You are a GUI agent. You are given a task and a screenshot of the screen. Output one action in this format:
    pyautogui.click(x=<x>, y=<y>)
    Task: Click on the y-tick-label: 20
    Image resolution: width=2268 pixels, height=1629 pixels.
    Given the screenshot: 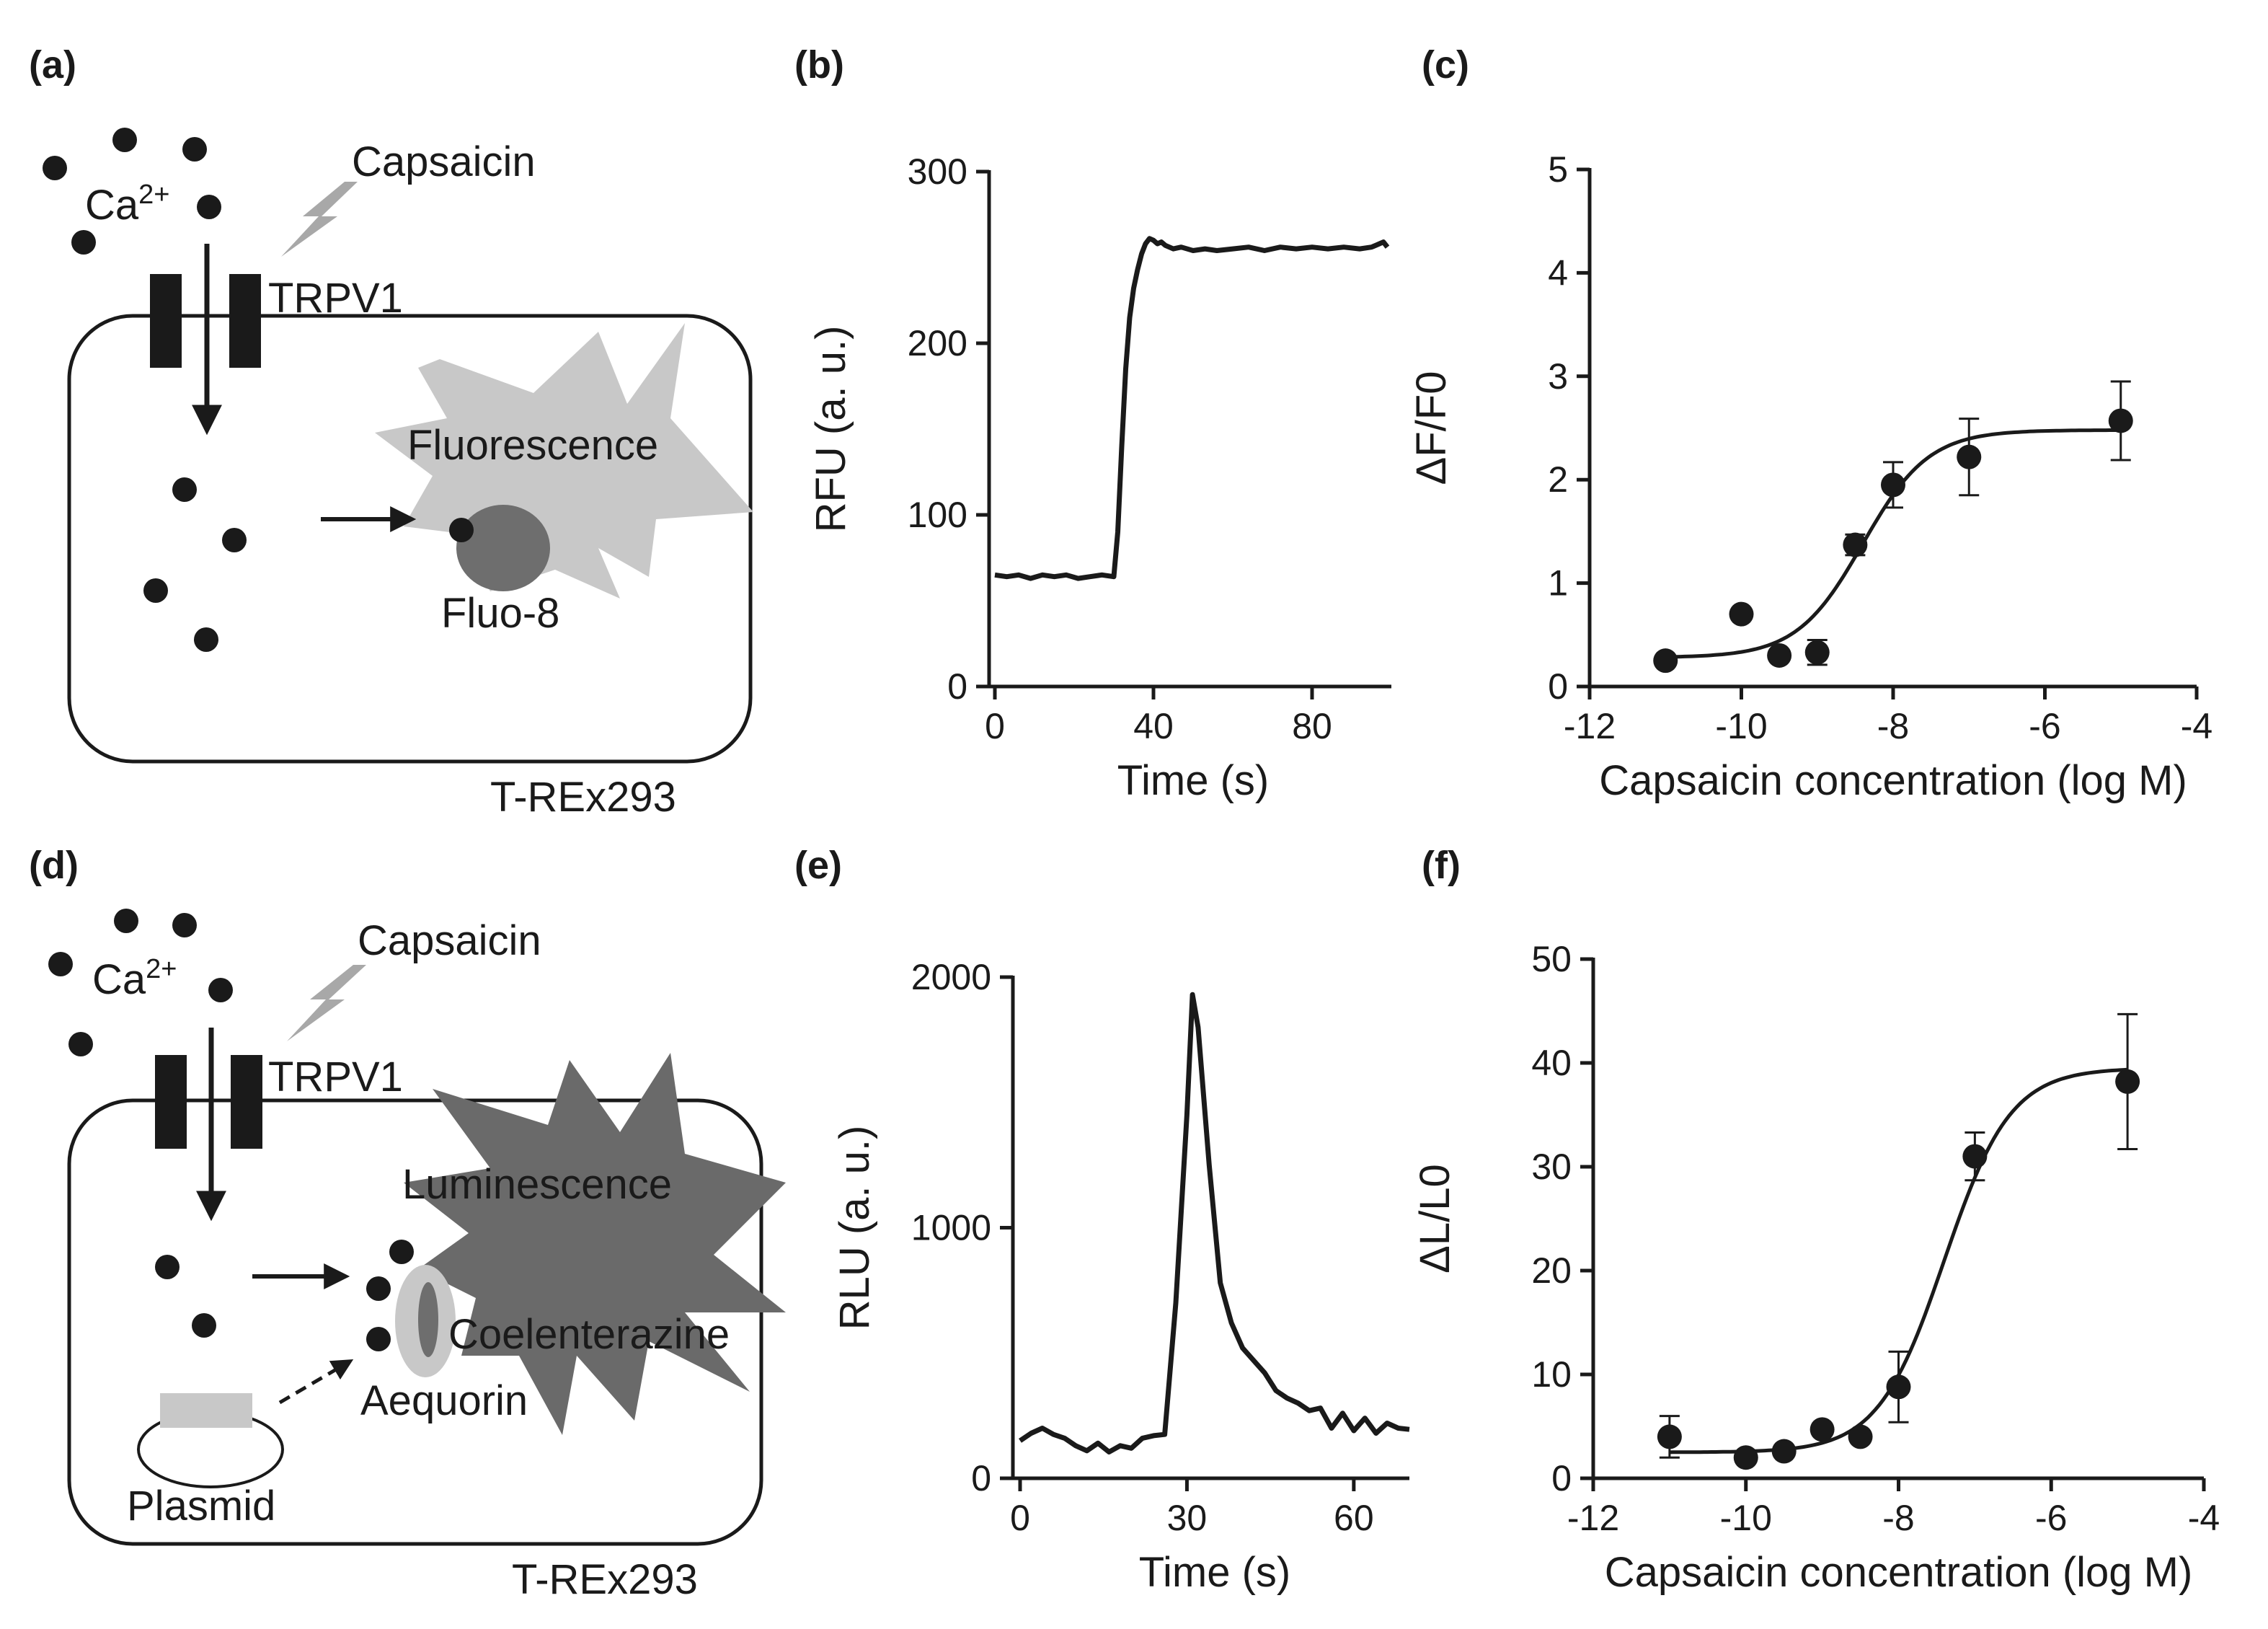 What is the action you would take?
    pyautogui.click(x=1551, y=1270)
    